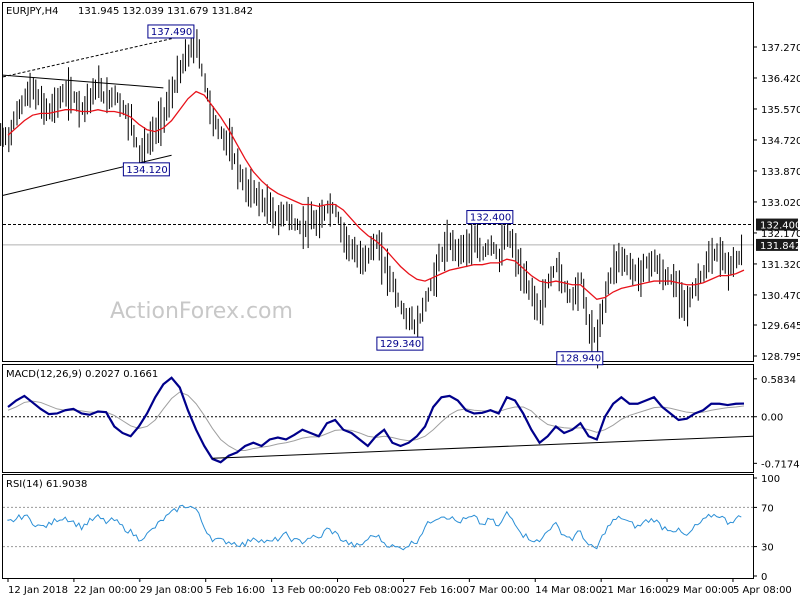 The image size is (800, 604). What do you see at coordinates (780, 246) in the screenshot?
I see `price-tag-label: 131.842` at bounding box center [780, 246].